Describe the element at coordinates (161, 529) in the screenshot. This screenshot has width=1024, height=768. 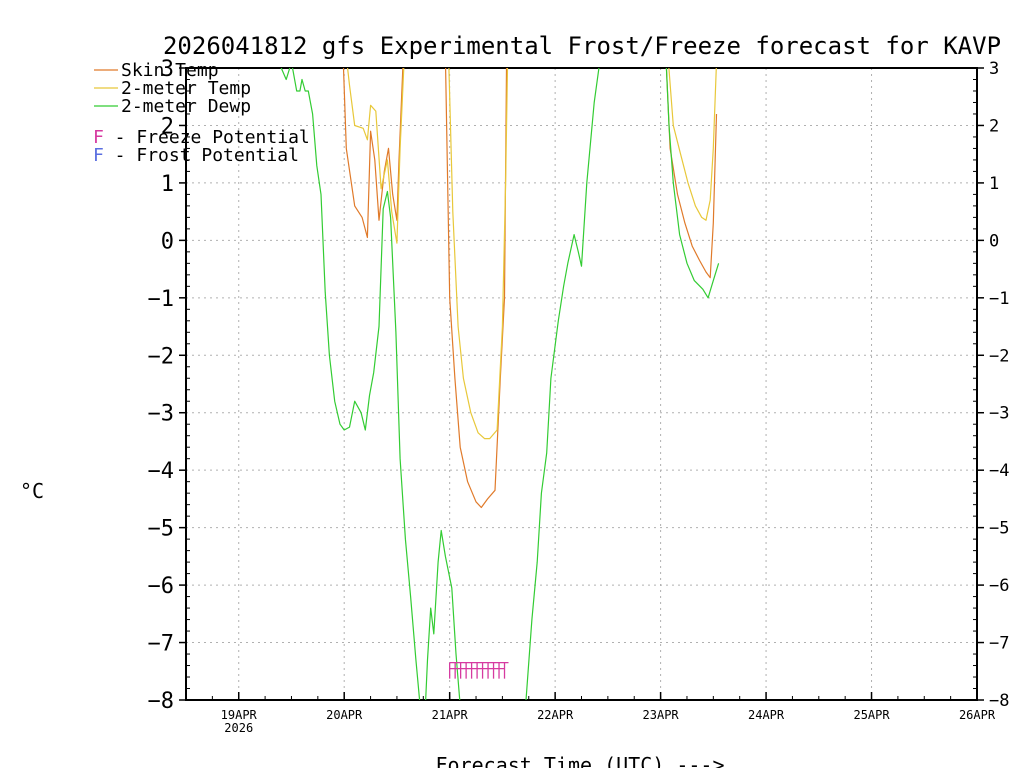
I see `y-tick-label-left: −5` at that location.